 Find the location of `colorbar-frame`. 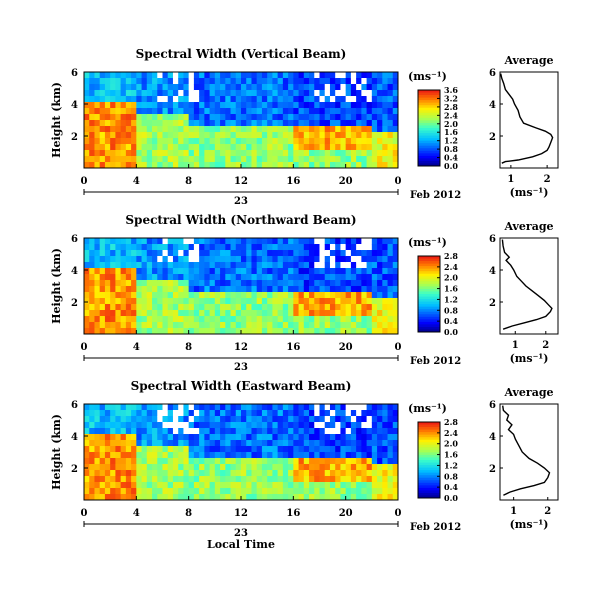

colorbar-frame is located at coordinates (429, 460).